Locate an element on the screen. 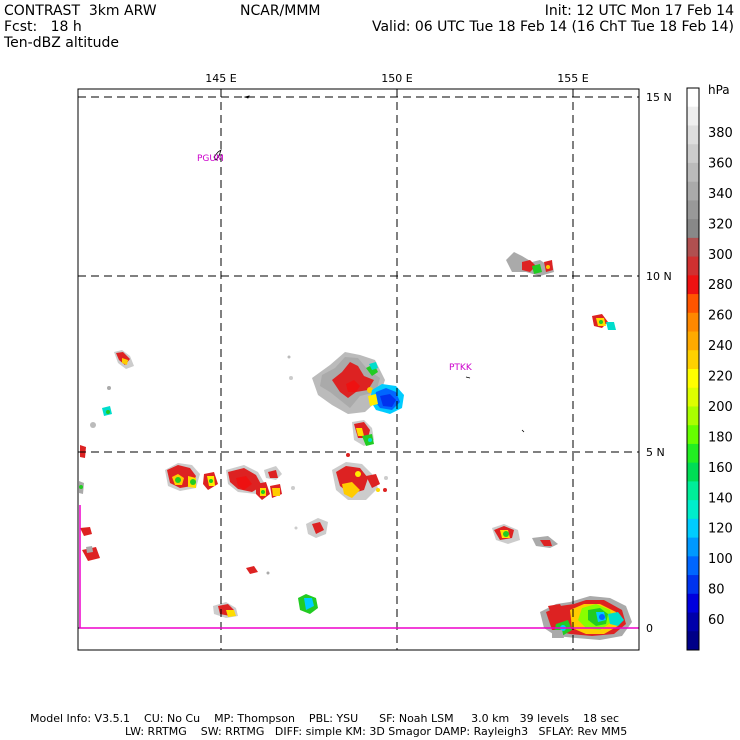 The width and height of the screenshot is (740, 740). cloud-echo-southeast is located at coordinates (525, 536).